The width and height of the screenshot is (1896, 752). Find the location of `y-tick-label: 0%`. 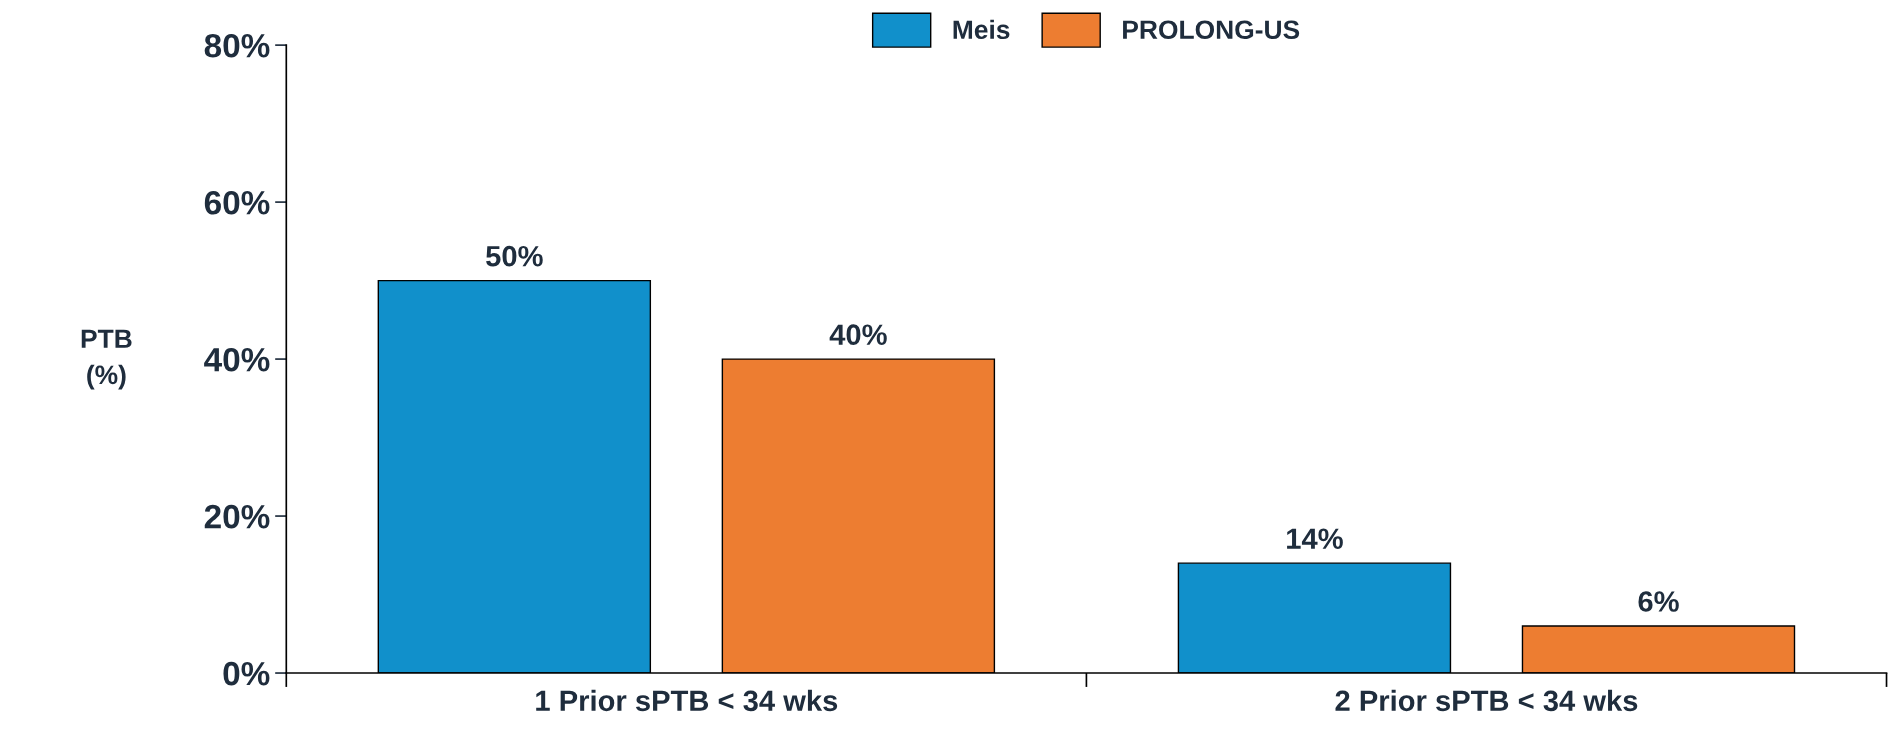

y-tick-label: 0% is located at coordinates (246, 673).